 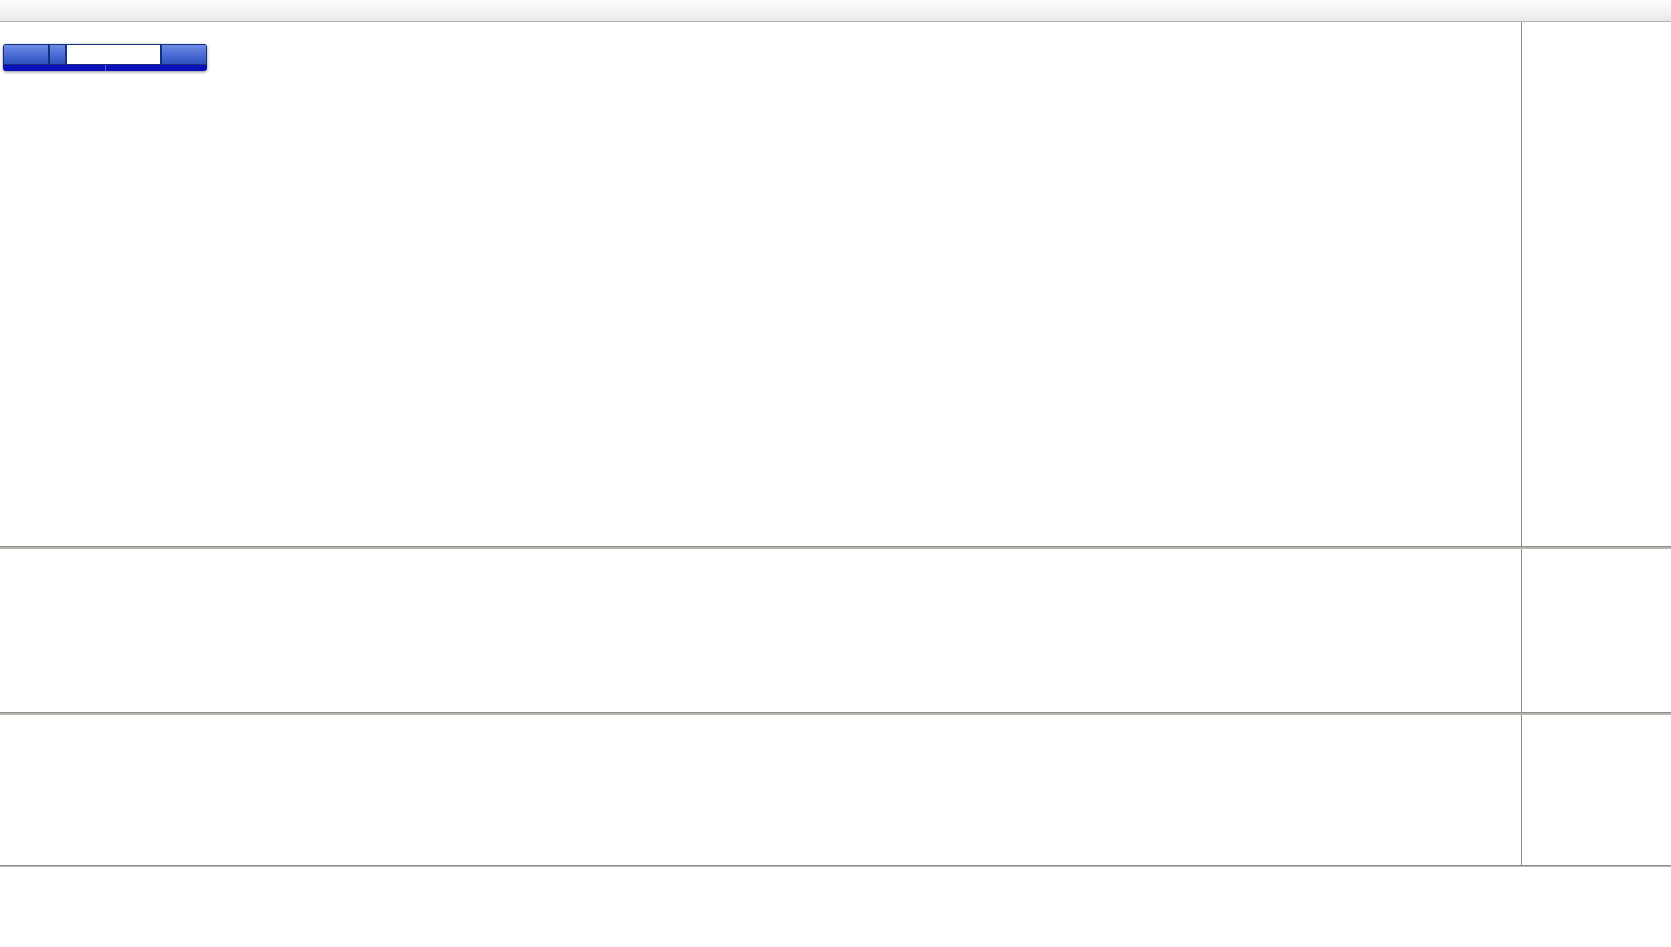 I want to click on volume-field-wrap, so click(x=113, y=54).